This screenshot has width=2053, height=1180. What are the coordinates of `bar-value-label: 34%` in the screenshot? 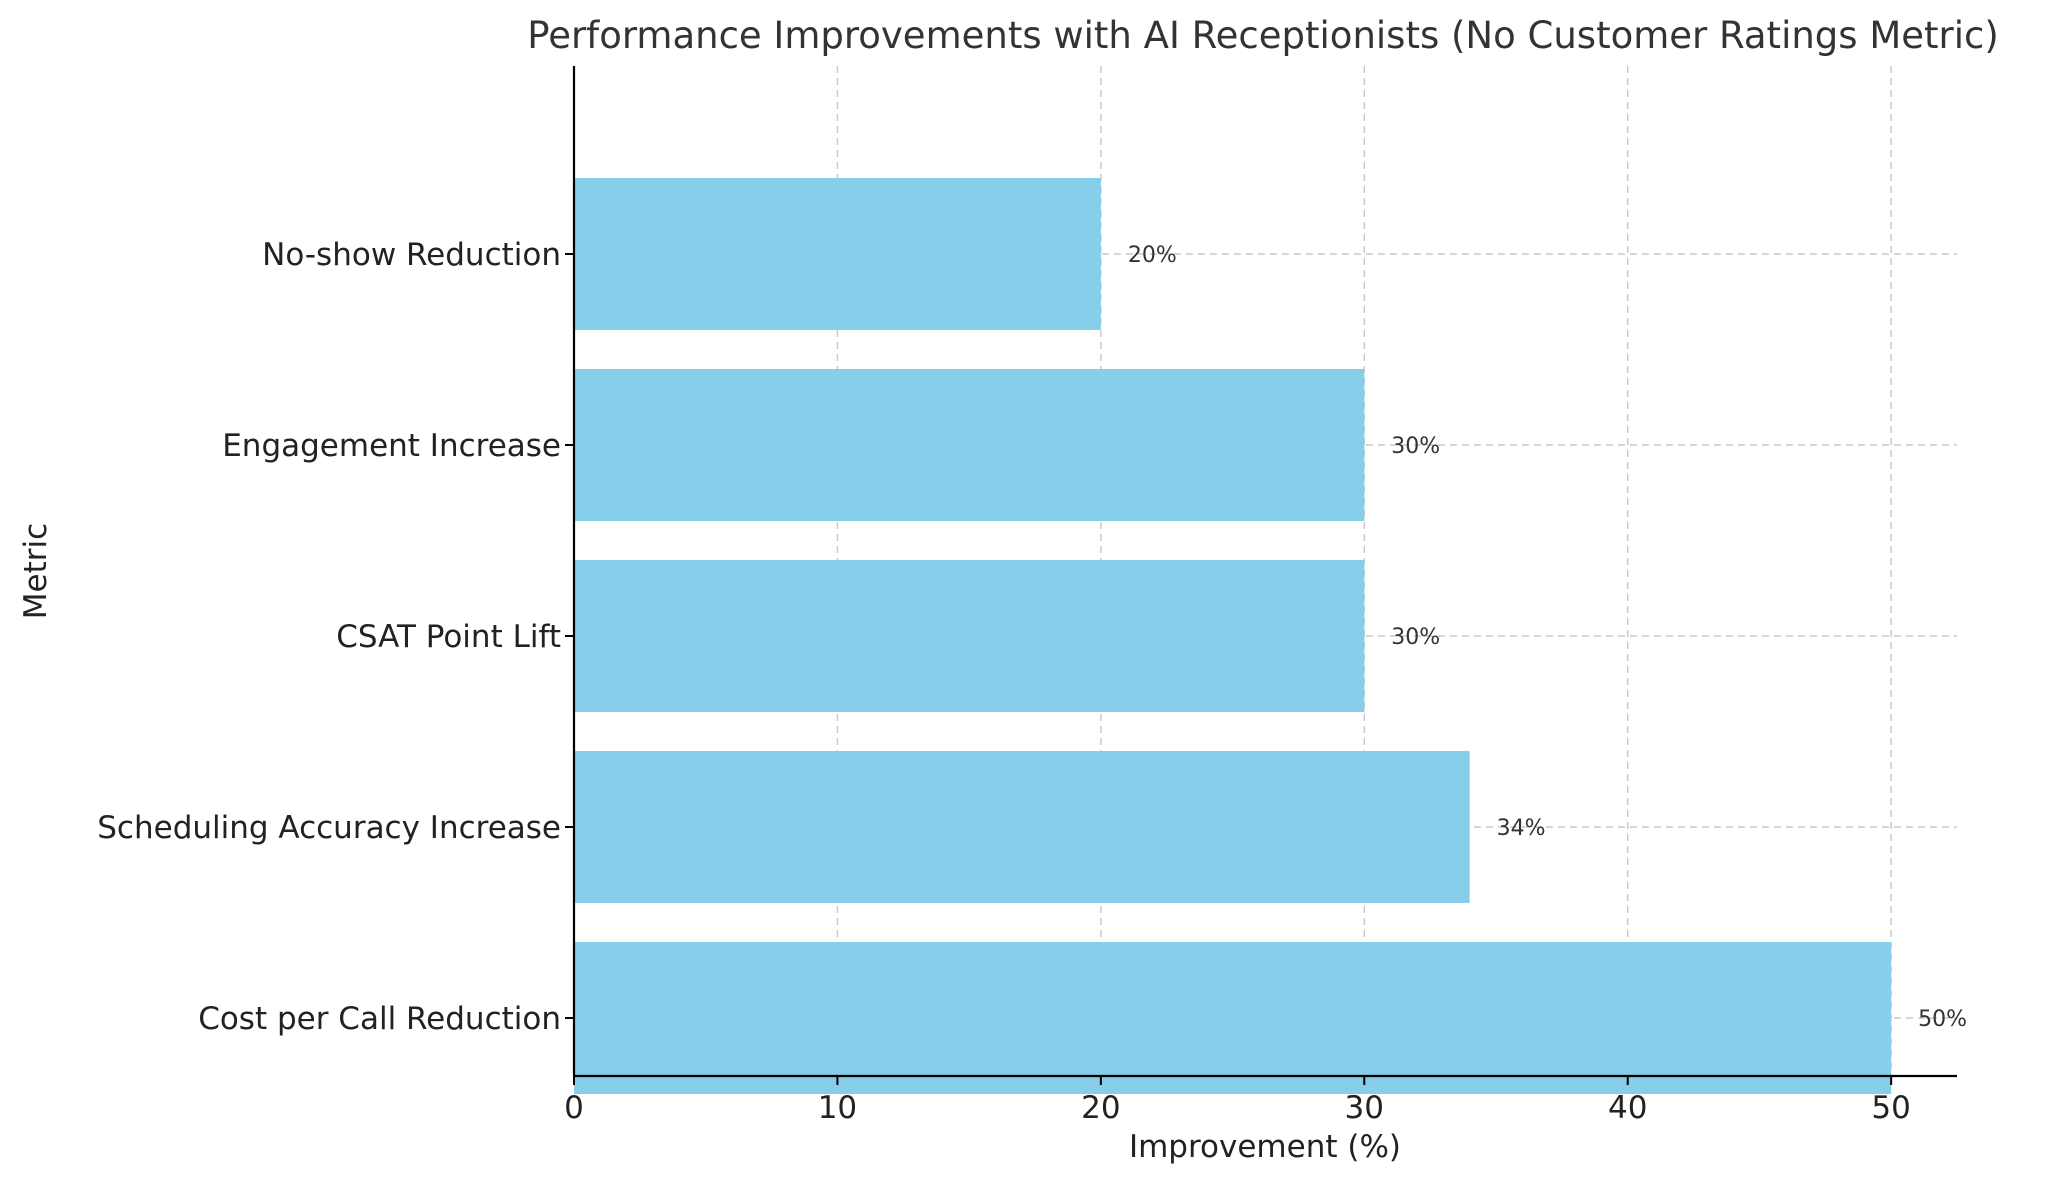 It's located at (1521, 828).